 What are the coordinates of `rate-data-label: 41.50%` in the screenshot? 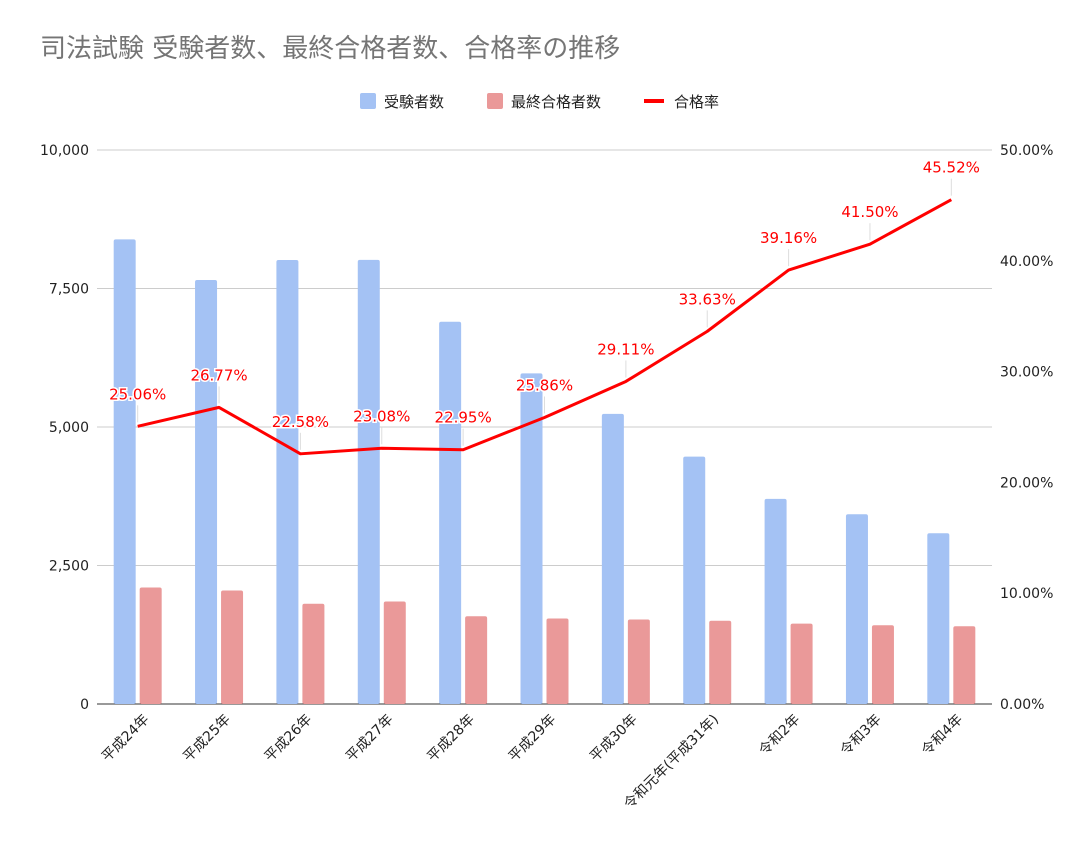 It's located at (869, 212).